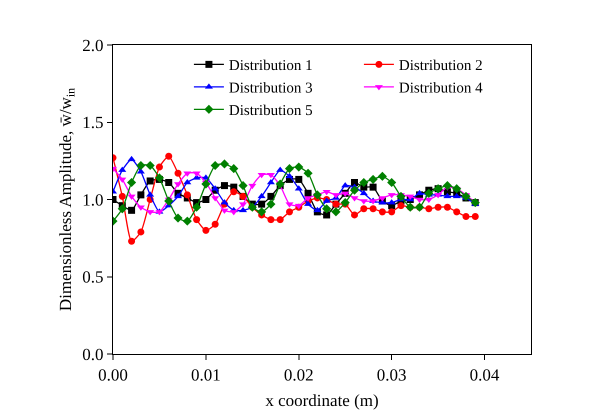 The width and height of the screenshot is (597, 417). What do you see at coordinates (113, 375) in the screenshot?
I see `x-tick-label: 0.00` at bounding box center [113, 375].